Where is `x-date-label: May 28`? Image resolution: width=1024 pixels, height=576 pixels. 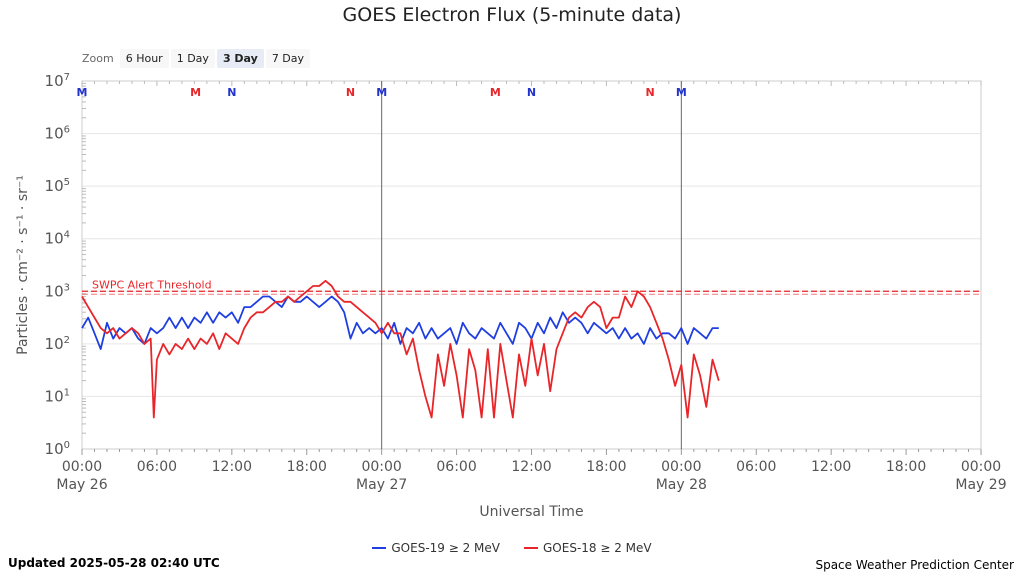
x-date-label: May 28 is located at coordinates (681, 485).